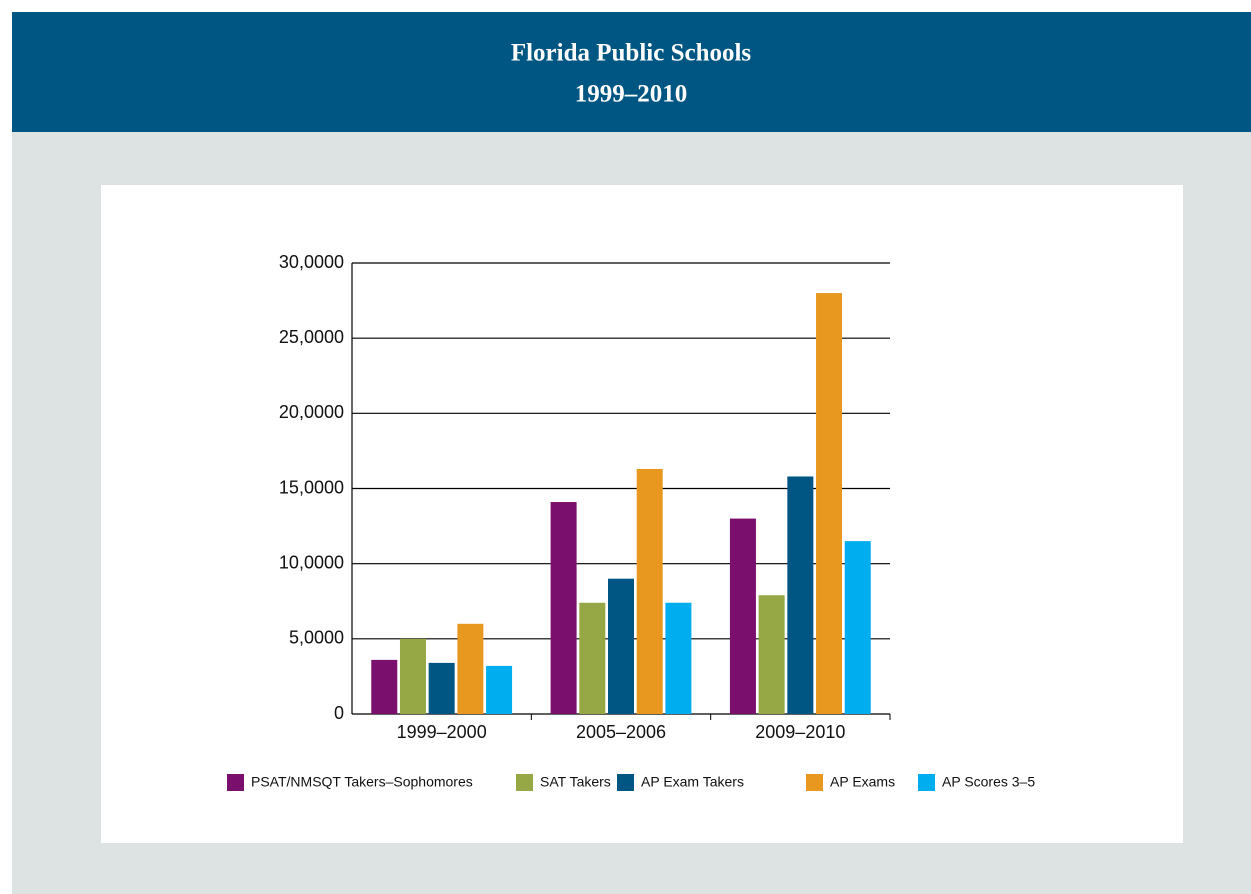 This screenshot has height=894, width=1251. What do you see at coordinates (800, 732) in the screenshot?
I see `x-tick-label: 2009–2010` at bounding box center [800, 732].